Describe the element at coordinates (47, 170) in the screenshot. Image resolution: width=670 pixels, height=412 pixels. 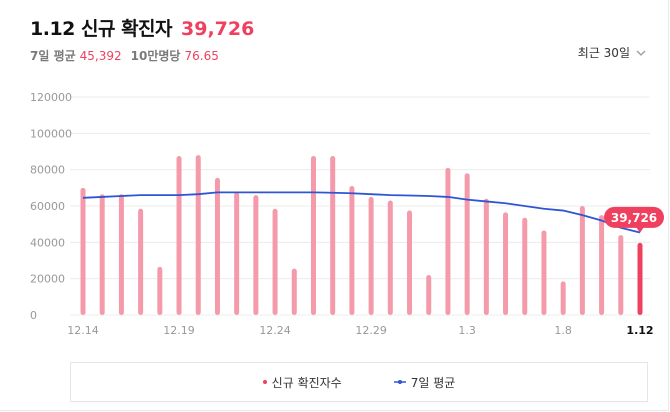
I see `y-tick-label: 80000` at that location.